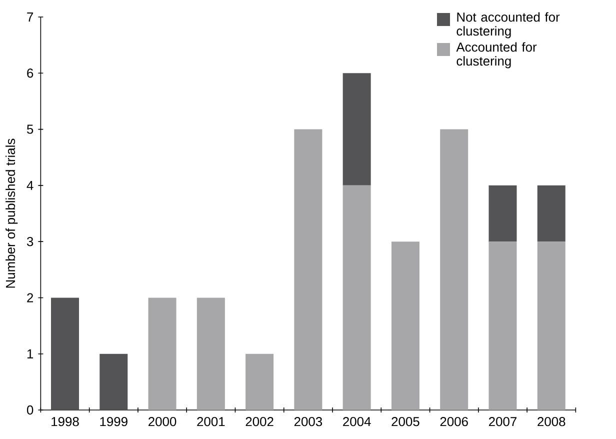 The image size is (616, 439). Describe the element at coordinates (496, 55) in the screenshot. I see `legend-label: Accounted for clustering` at that location.